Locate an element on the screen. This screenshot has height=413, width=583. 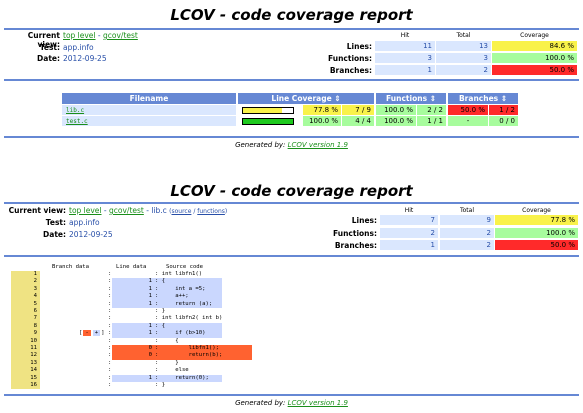
line-number: 3 is located at coordinates (25, 289).